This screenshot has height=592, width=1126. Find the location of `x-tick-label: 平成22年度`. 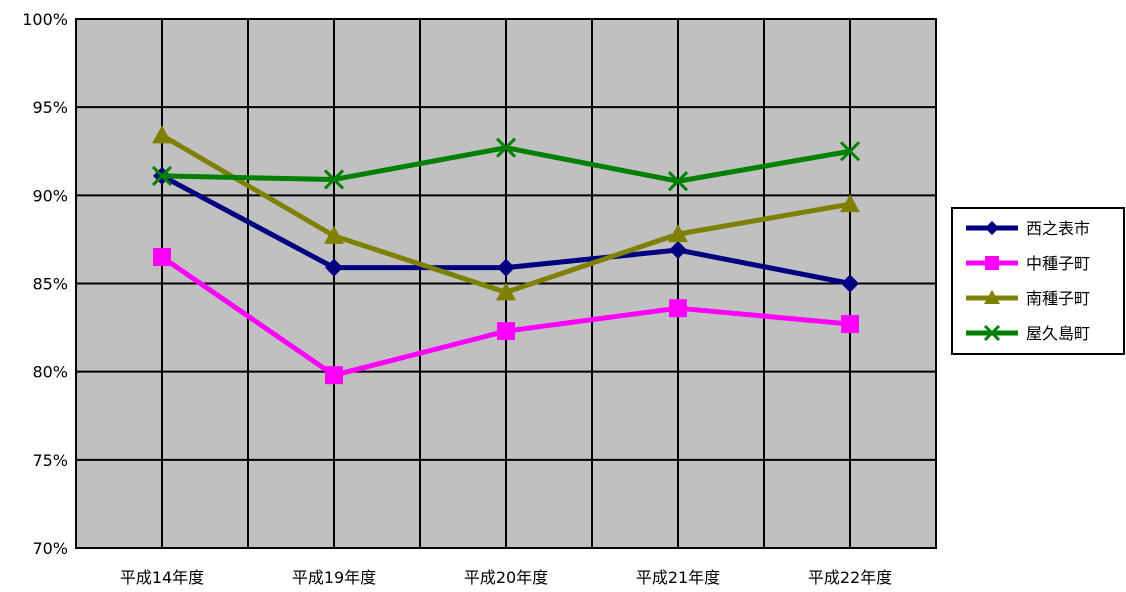

x-tick-label: 平成22年度 is located at coordinates (850, 577).